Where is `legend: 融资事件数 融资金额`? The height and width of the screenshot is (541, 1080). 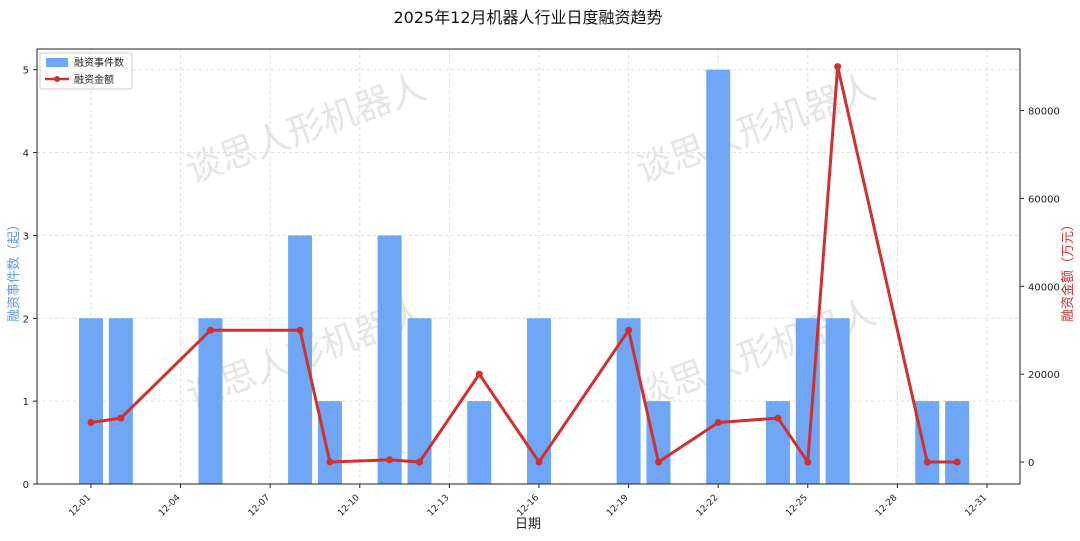 legend: 融资事件数 融资金额 is located at coordinates (86, 71).